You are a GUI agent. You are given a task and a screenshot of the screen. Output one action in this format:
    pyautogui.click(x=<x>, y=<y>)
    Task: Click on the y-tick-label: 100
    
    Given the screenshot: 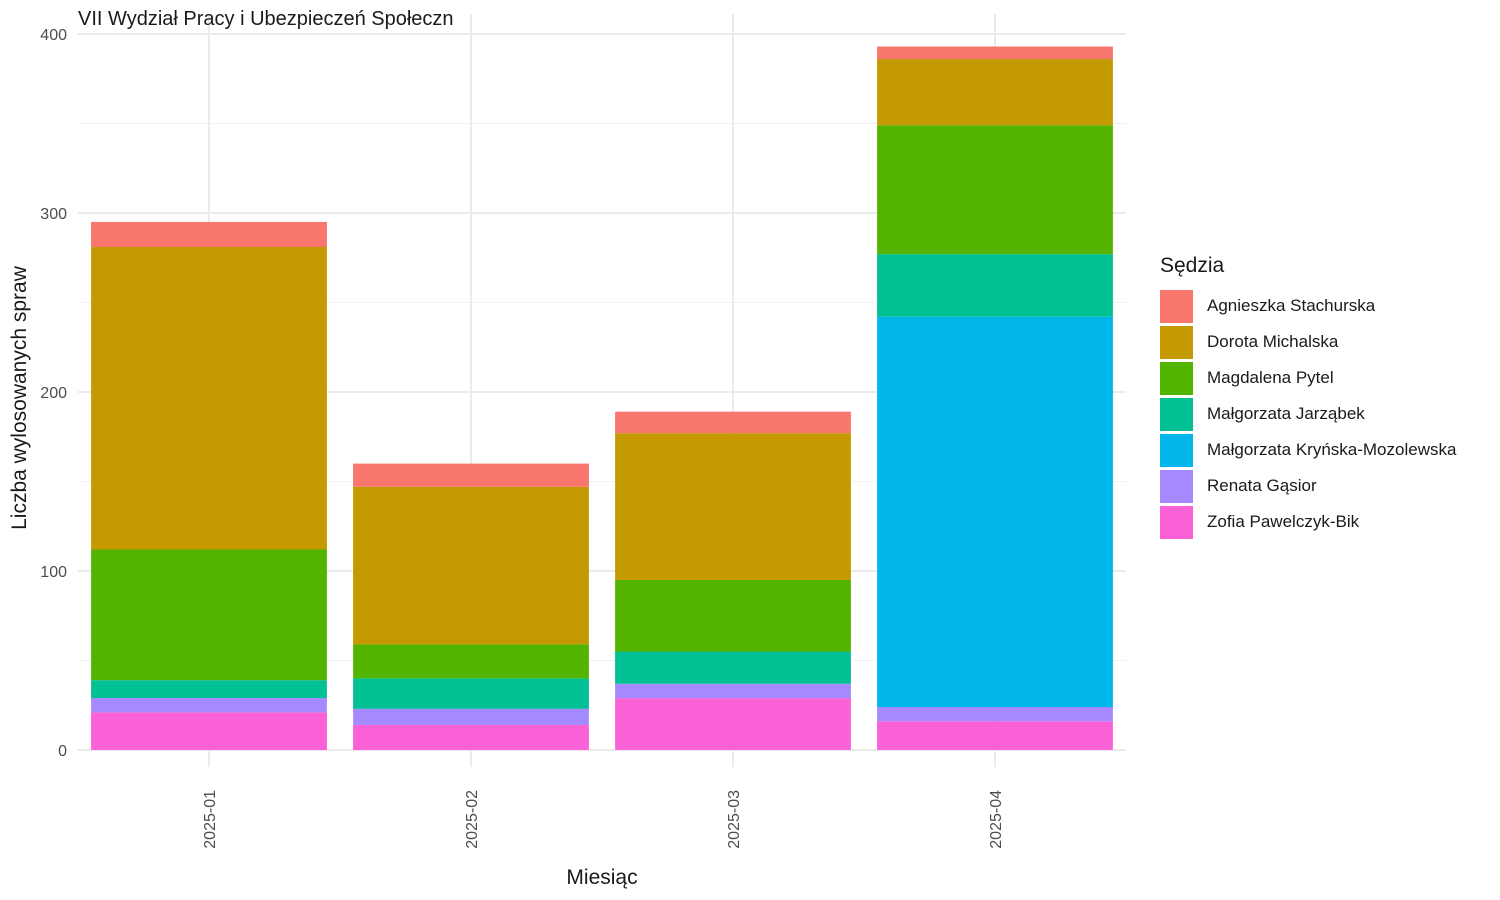 What is the action you would take?
    pyautogui.click(x=53, y=572)
    